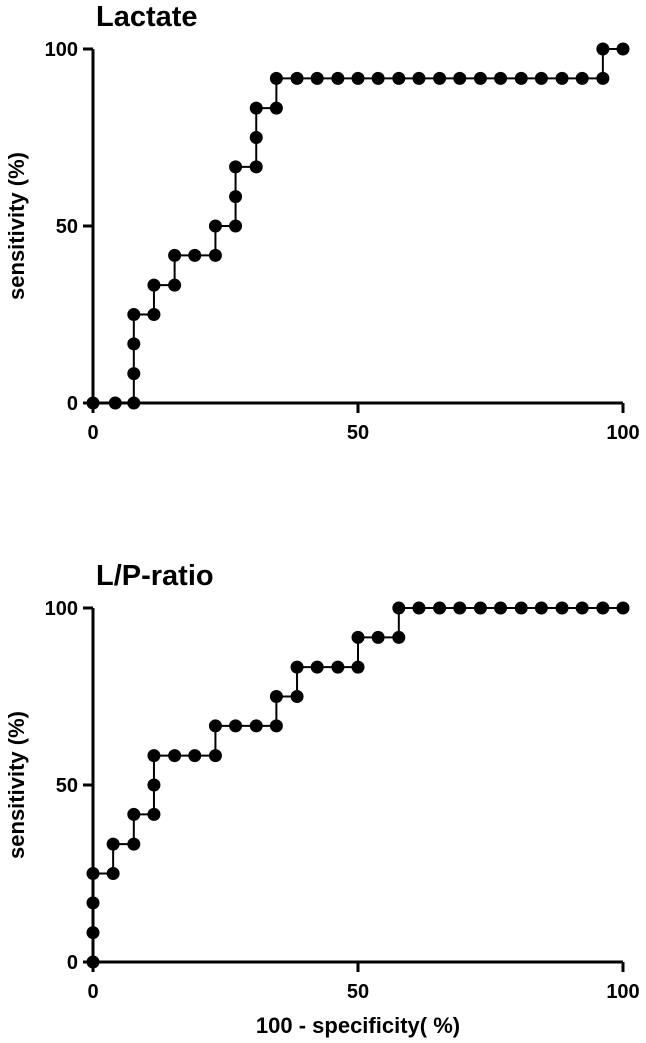 This screenshot has width=646, height=1043. Describe the element at coordinates (67, 227) in the screenshot. I see `lactate-y-tick-label: 50` at that location.